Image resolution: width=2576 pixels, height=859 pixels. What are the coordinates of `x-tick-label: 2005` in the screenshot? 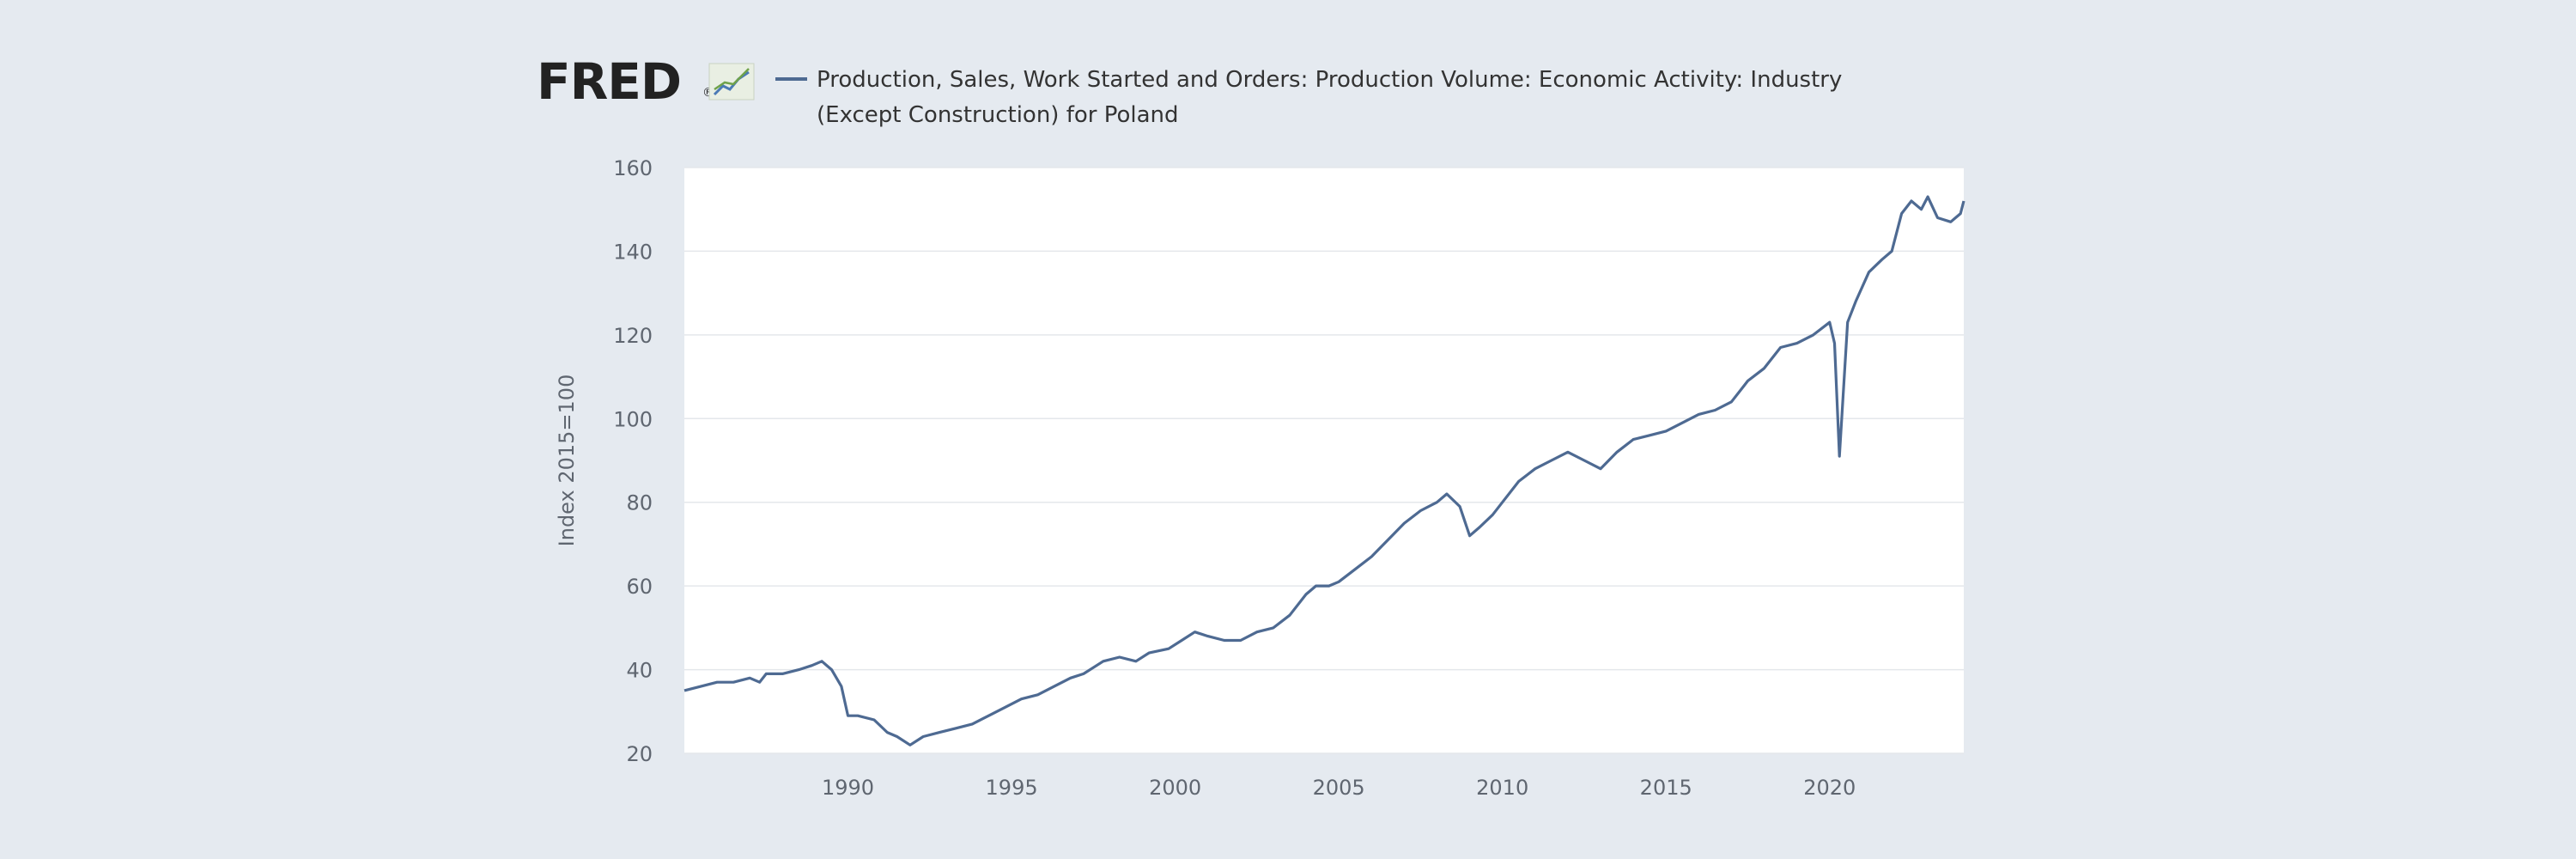 It's located at (1339, 788).